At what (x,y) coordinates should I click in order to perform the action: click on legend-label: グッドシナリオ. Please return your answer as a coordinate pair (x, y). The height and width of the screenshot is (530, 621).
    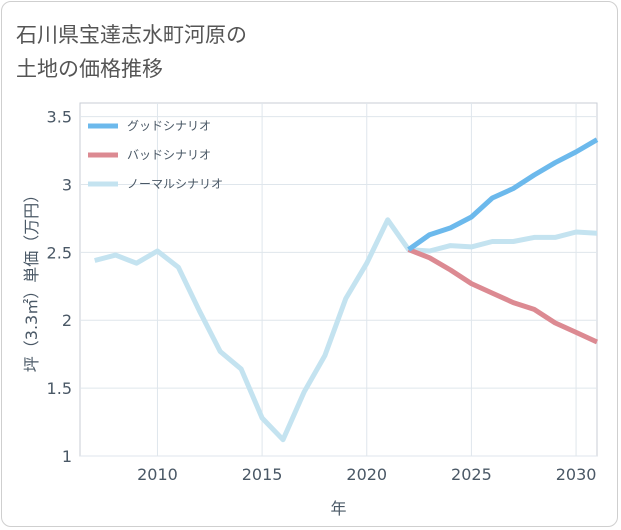
    Looking at the image, I should click on (169, 126).